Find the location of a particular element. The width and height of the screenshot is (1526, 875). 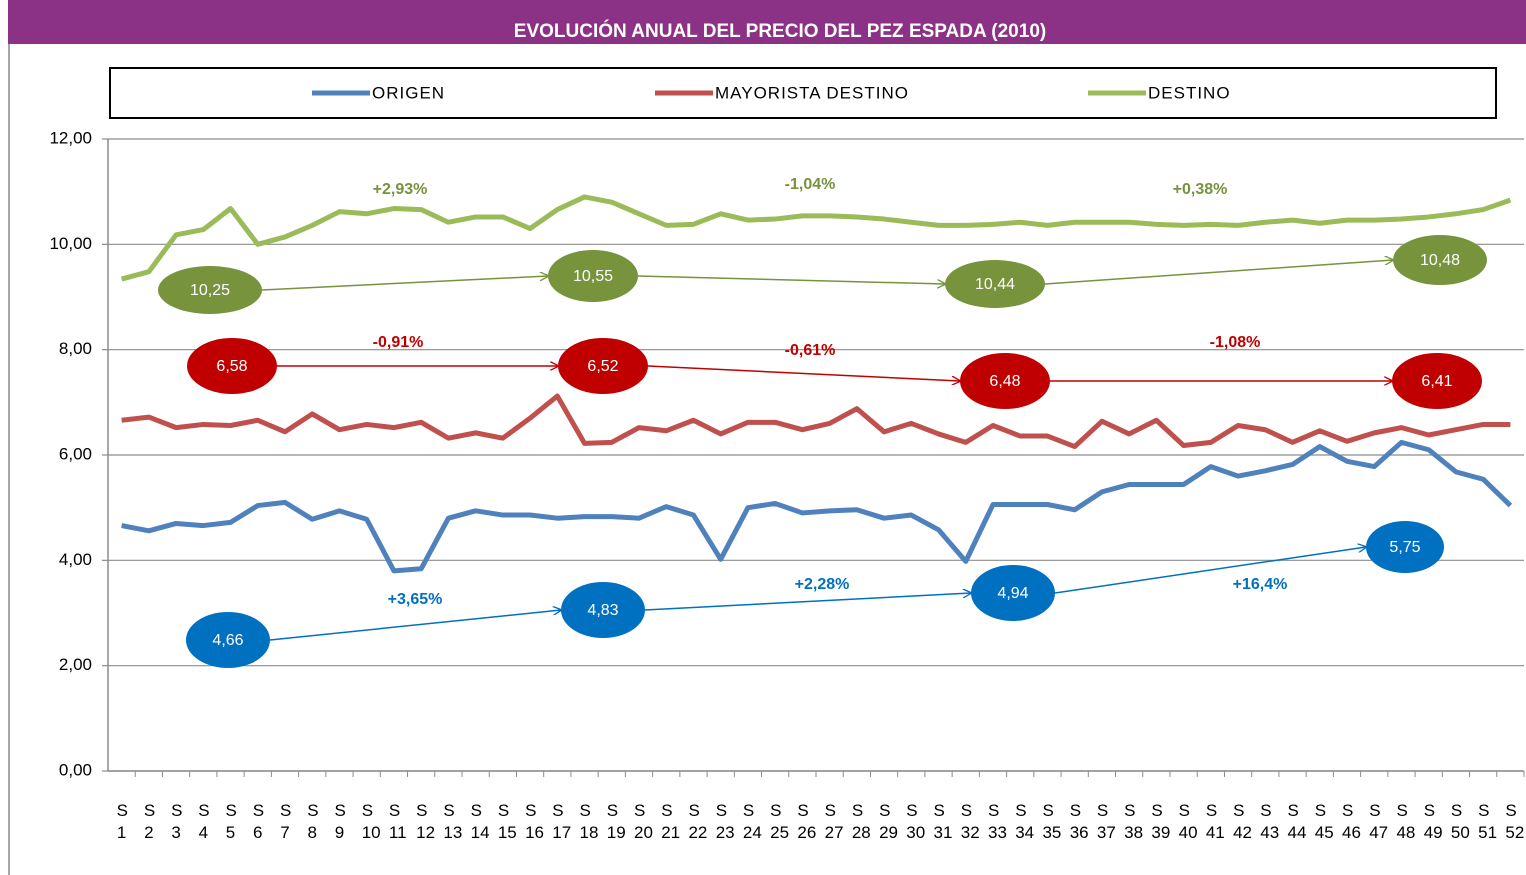

x-tick-label: S 21 is located at coordinates (671, 821).